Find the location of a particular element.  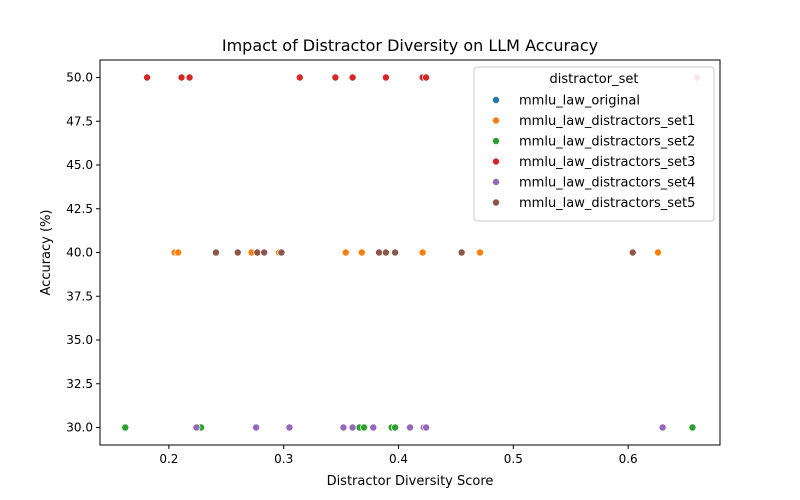

x-tick-label: 0.2 is located at coordinates (168, 459).